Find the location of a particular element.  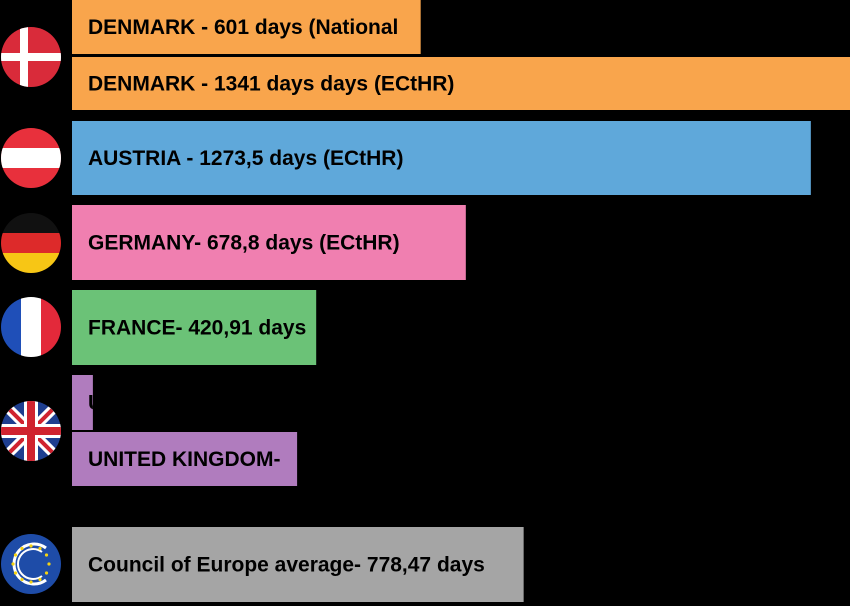

bar-group: U is located at coordinates (87, 402).